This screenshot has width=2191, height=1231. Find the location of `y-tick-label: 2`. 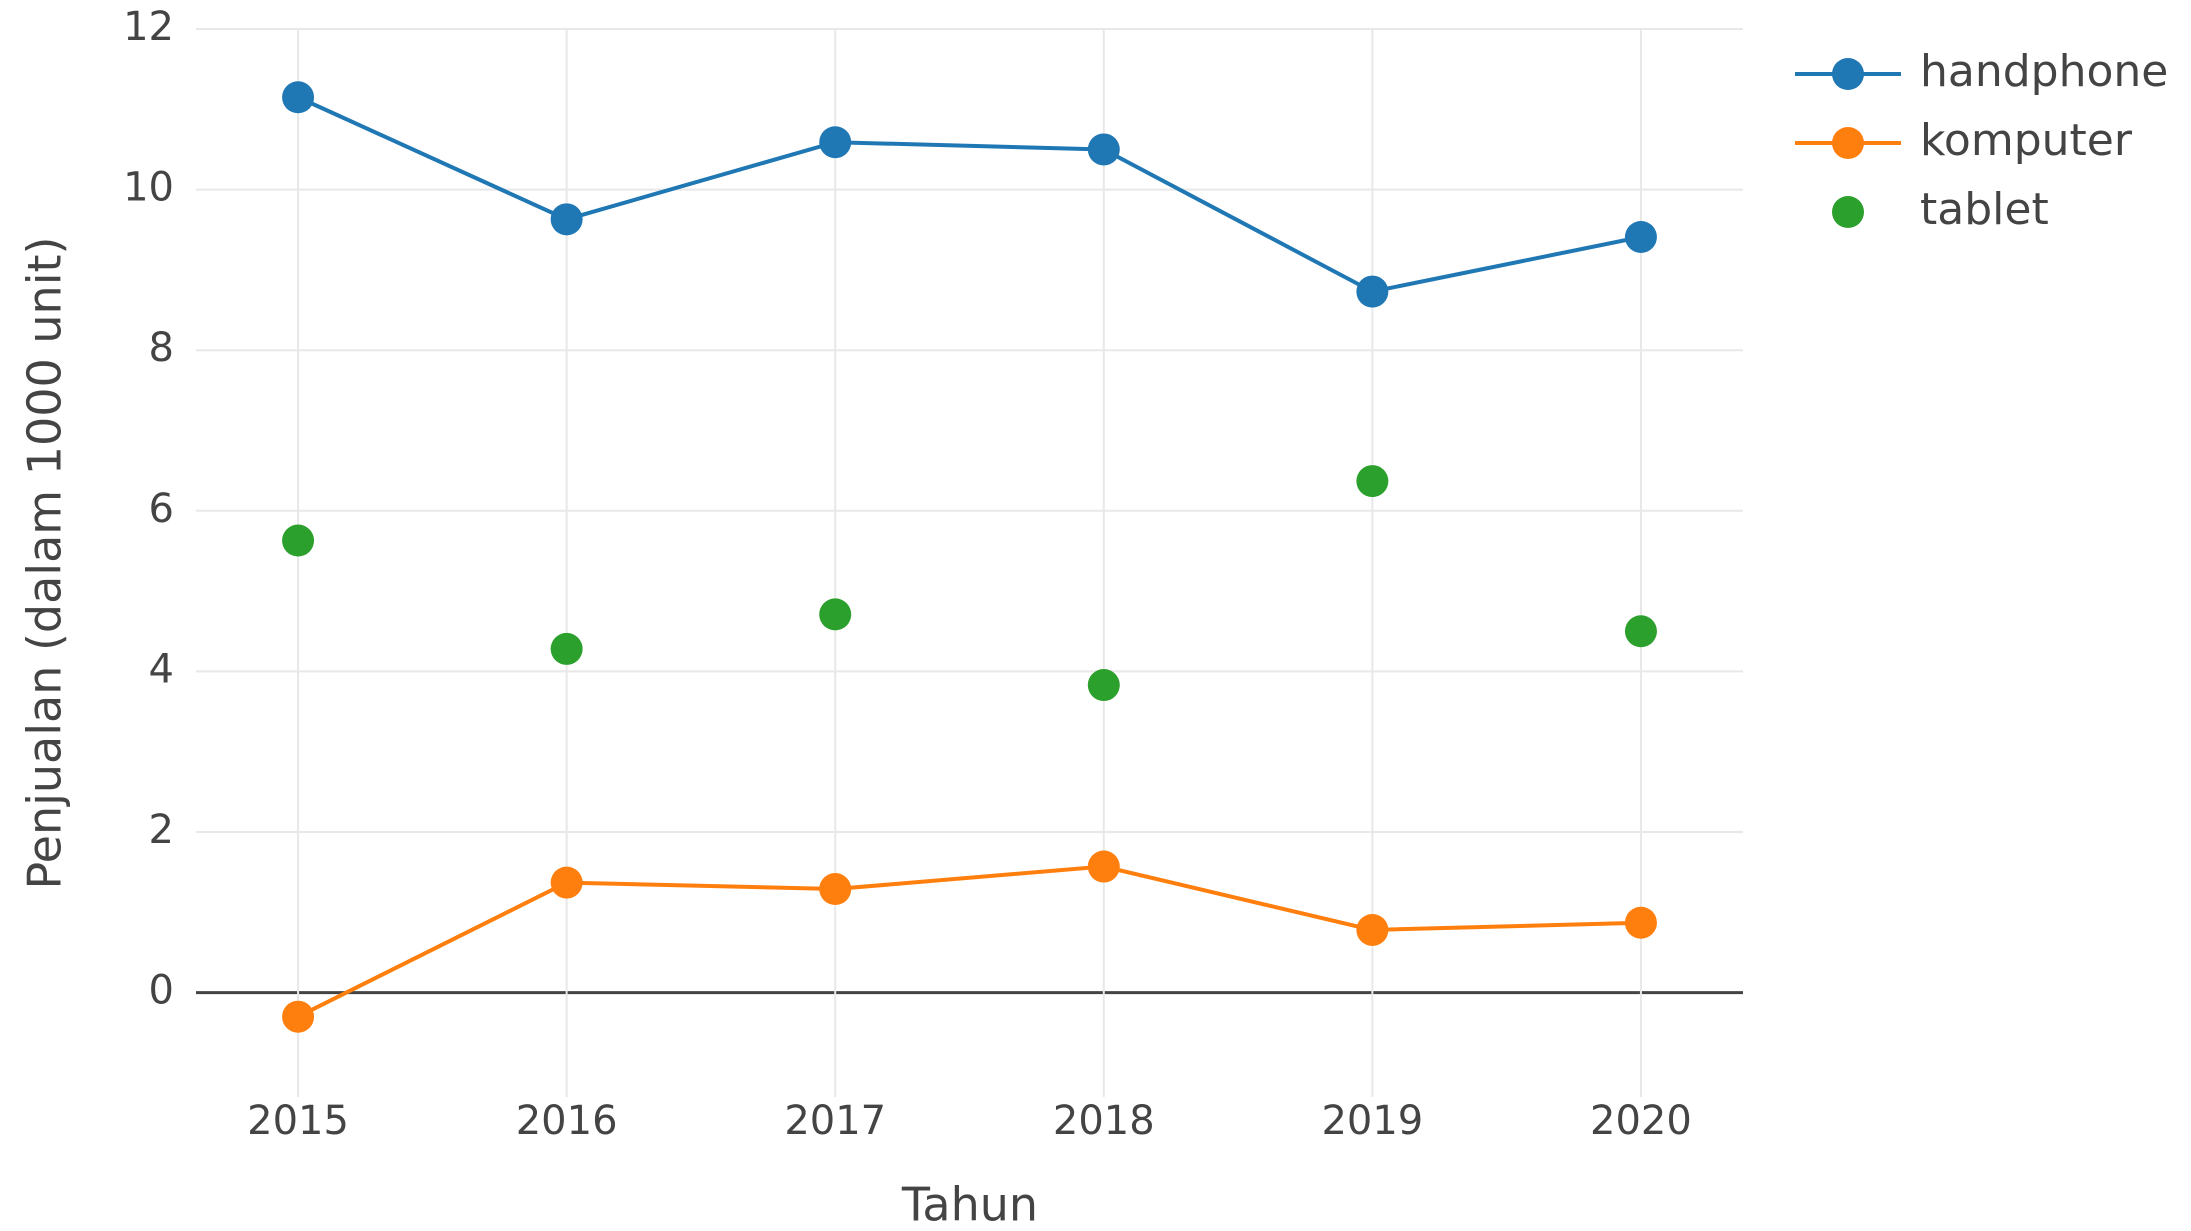

y-tick-label: 2 is located at coordinates (161, 830).